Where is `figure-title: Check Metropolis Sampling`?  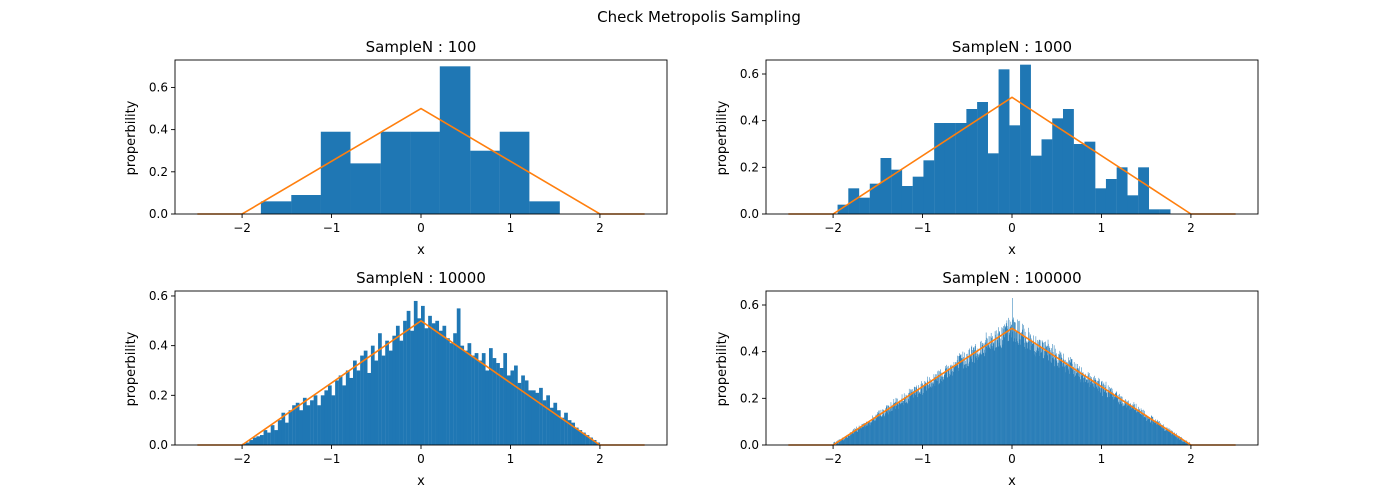
figure-title: Check Metropolis Sampling is located at coordinates (699, 17).